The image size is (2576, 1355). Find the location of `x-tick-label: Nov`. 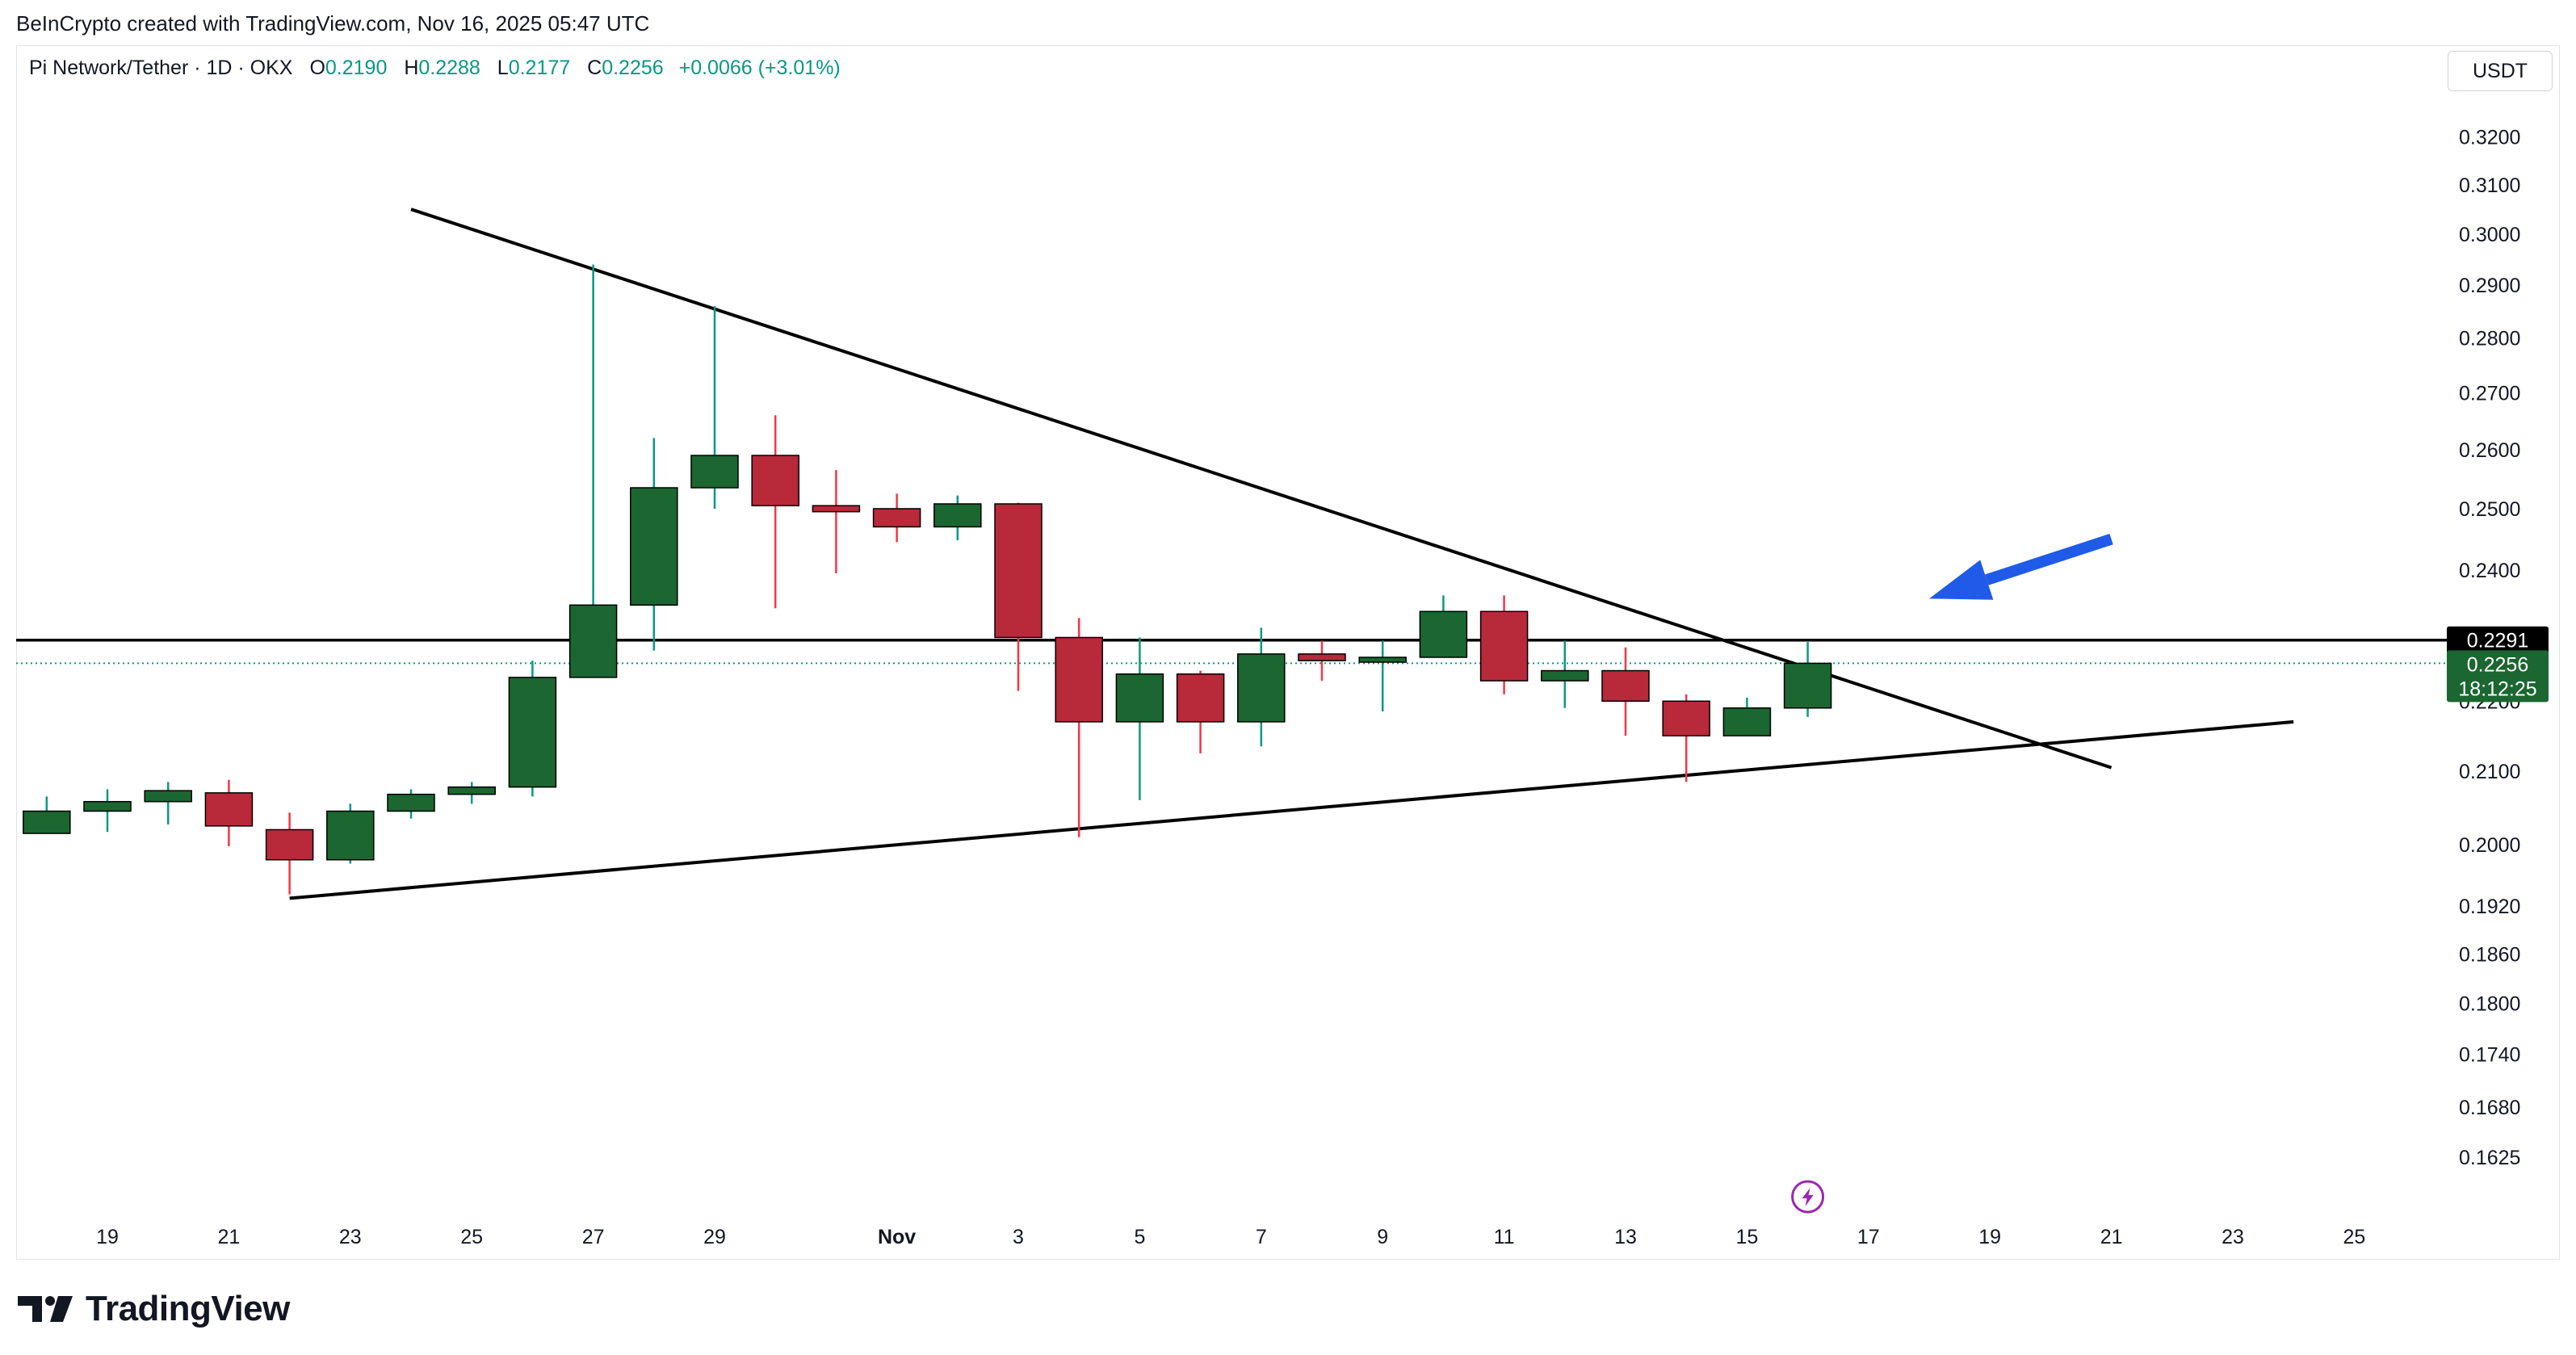

x-tick-label: Nov is located at coordinates (897, 1237).